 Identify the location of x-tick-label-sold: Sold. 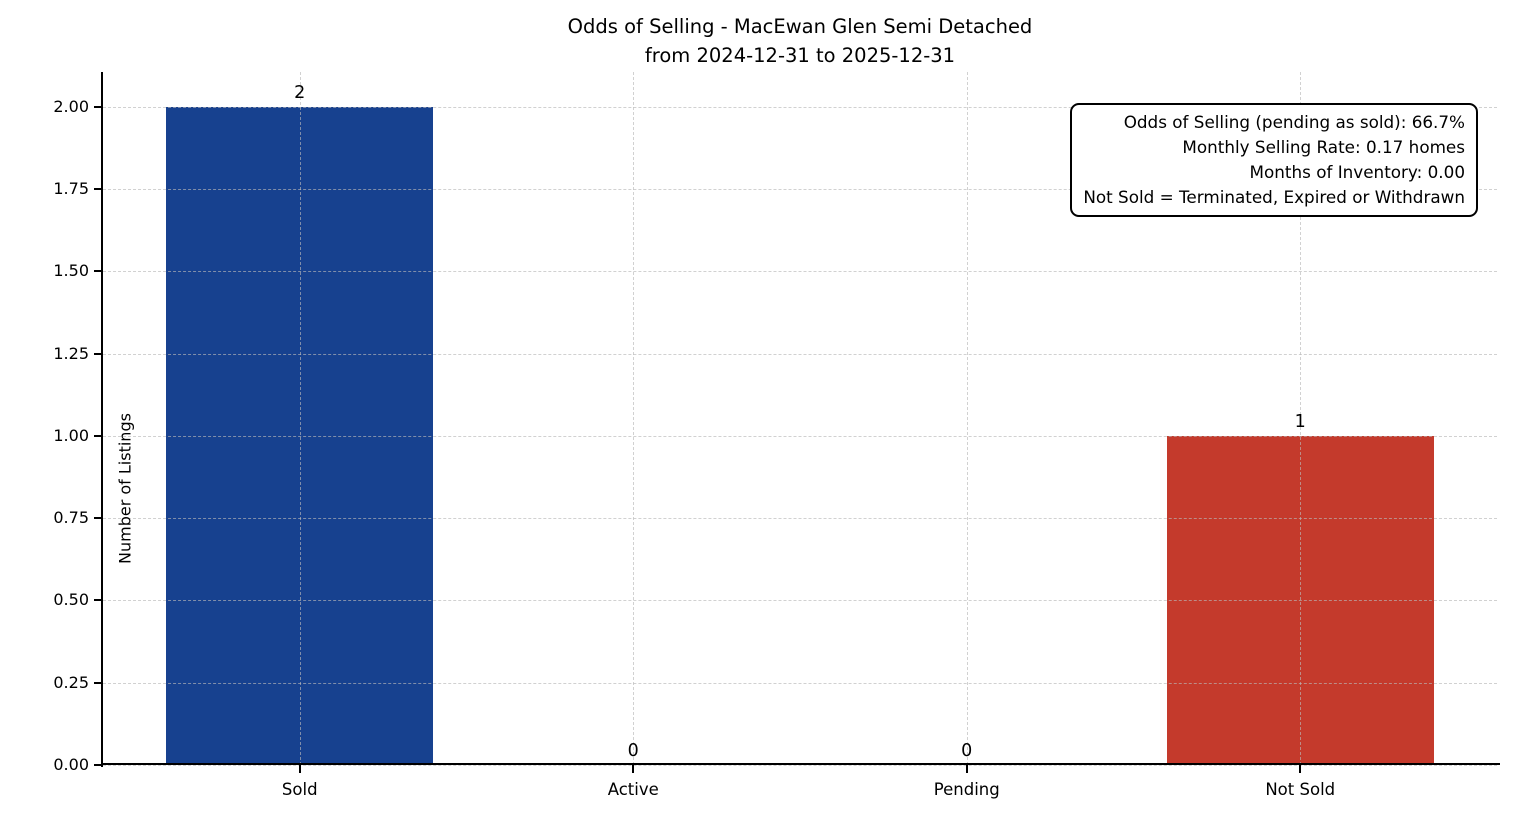
(299, 789).